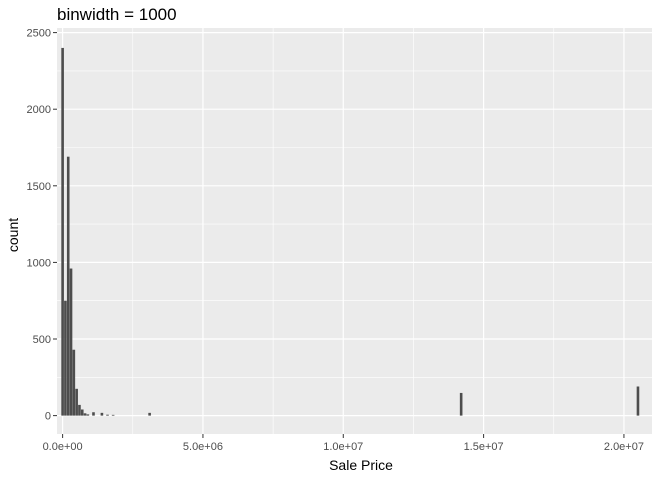  I want to click on x-tick-label: 1.5e+07, so click(484, 447).